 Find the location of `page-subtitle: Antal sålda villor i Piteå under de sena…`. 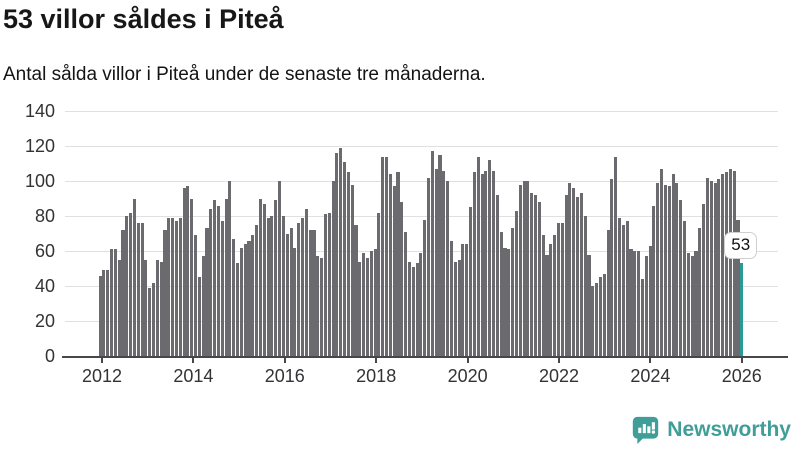

page-subtitle: Antal sålda villor i Piteå under de sena… is located at coordinates (244, 74).